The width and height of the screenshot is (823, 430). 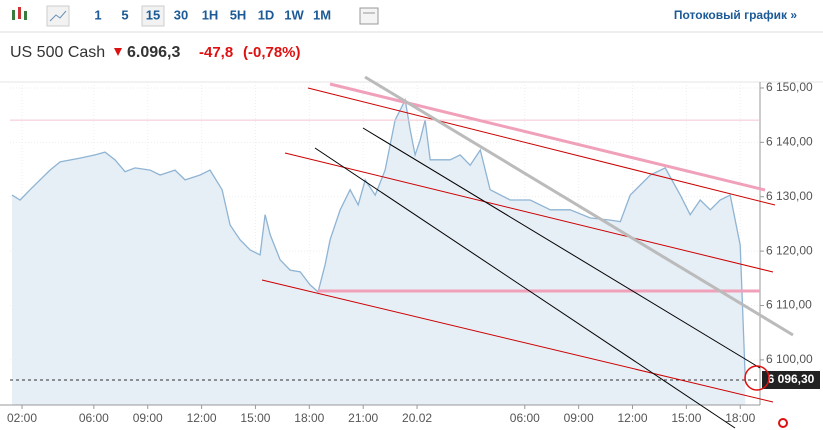 What do you see at coordinates (181, 14) in the screenshot?
I see `interval-button: 30` at bounding box center [181, 14].